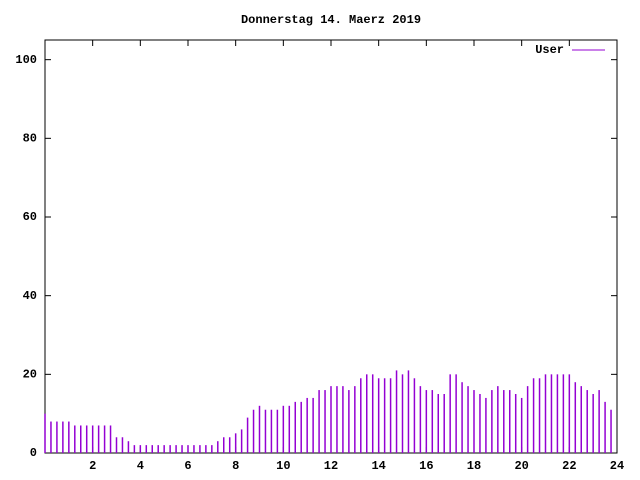  Describe the element at coordinates (521, 466) in the screenshot. I see `x-tick-label: 20` at that location.